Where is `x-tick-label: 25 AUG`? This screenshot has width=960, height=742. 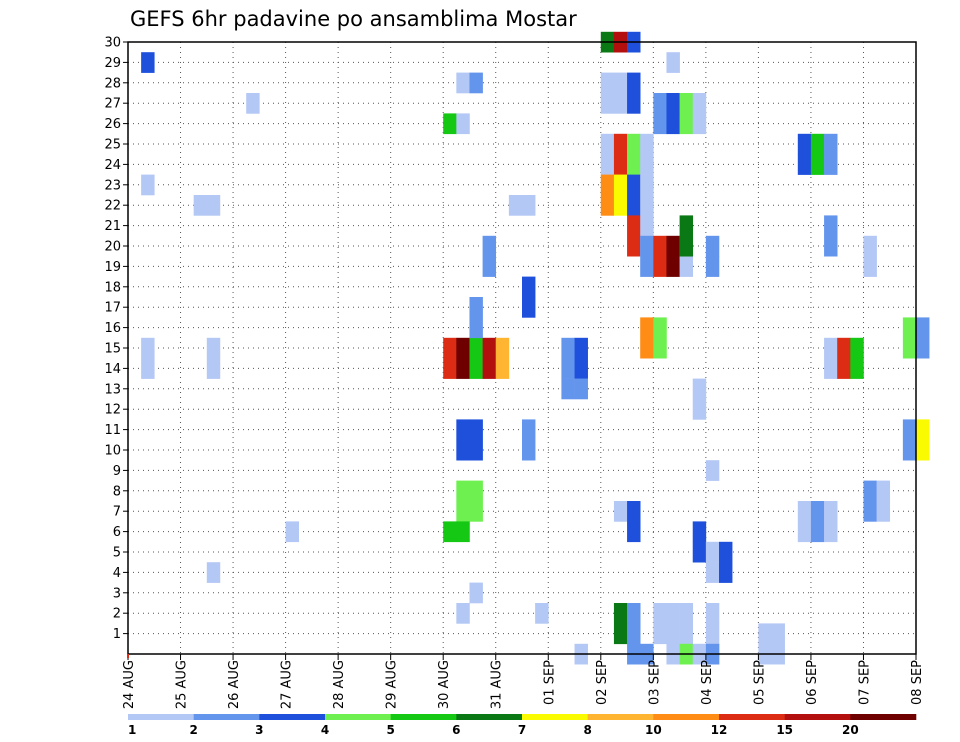 x-tick-label: 25 AUG is located at coordinates (182, 684).